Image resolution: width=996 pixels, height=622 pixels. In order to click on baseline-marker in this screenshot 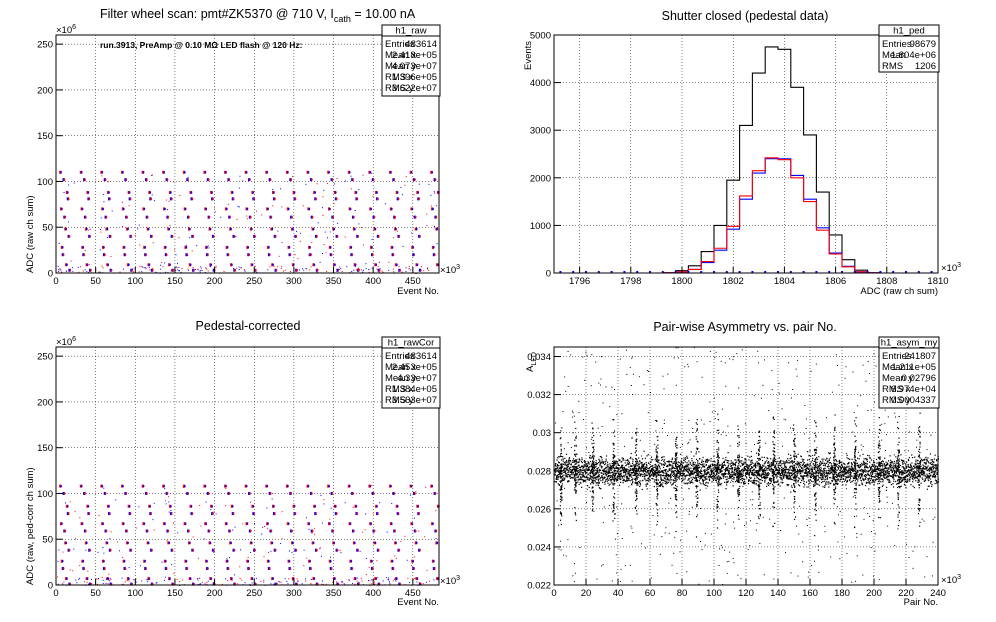, I will do `click(918, 272)`.